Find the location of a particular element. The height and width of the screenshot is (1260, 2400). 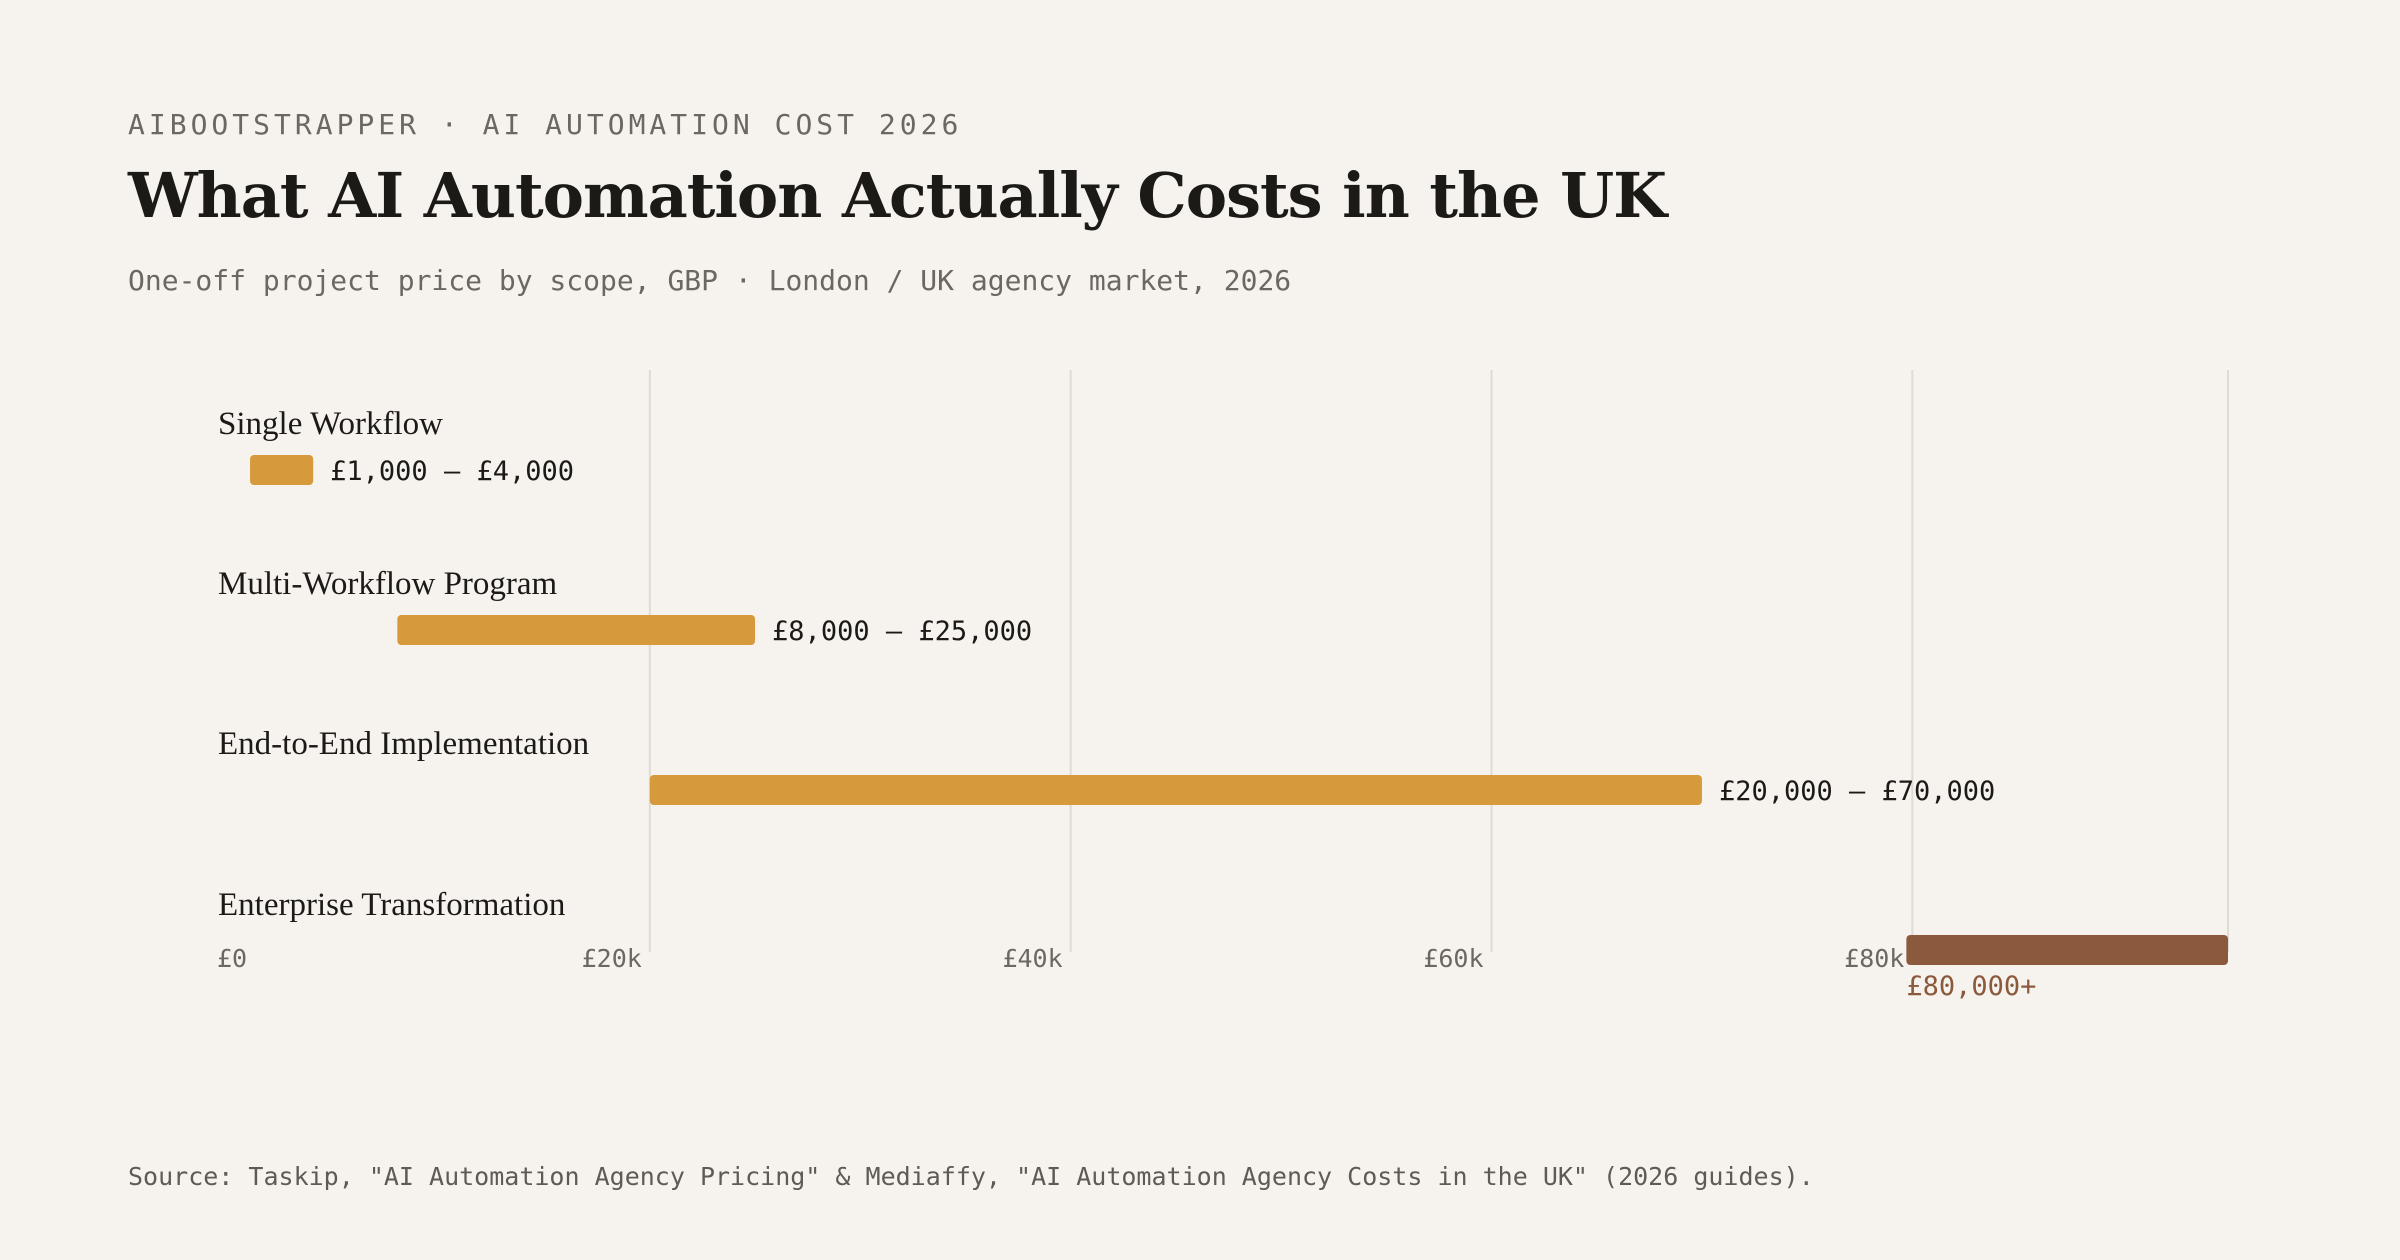

value-label-3: £80,000+ is located at coordinates (1971, 986).